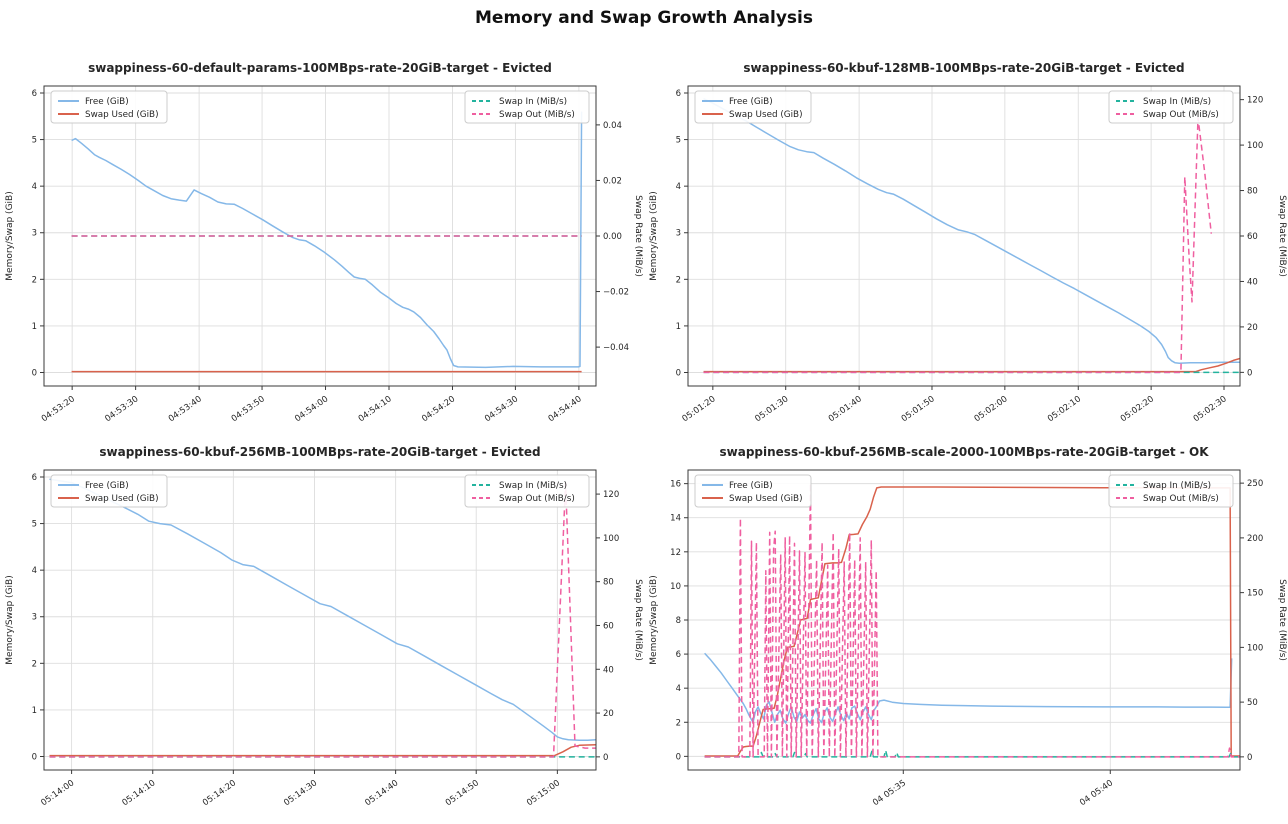  Describe the element at coordinates (675, 587) in the screenshot. I see `left-tick-label: 10` at that location.